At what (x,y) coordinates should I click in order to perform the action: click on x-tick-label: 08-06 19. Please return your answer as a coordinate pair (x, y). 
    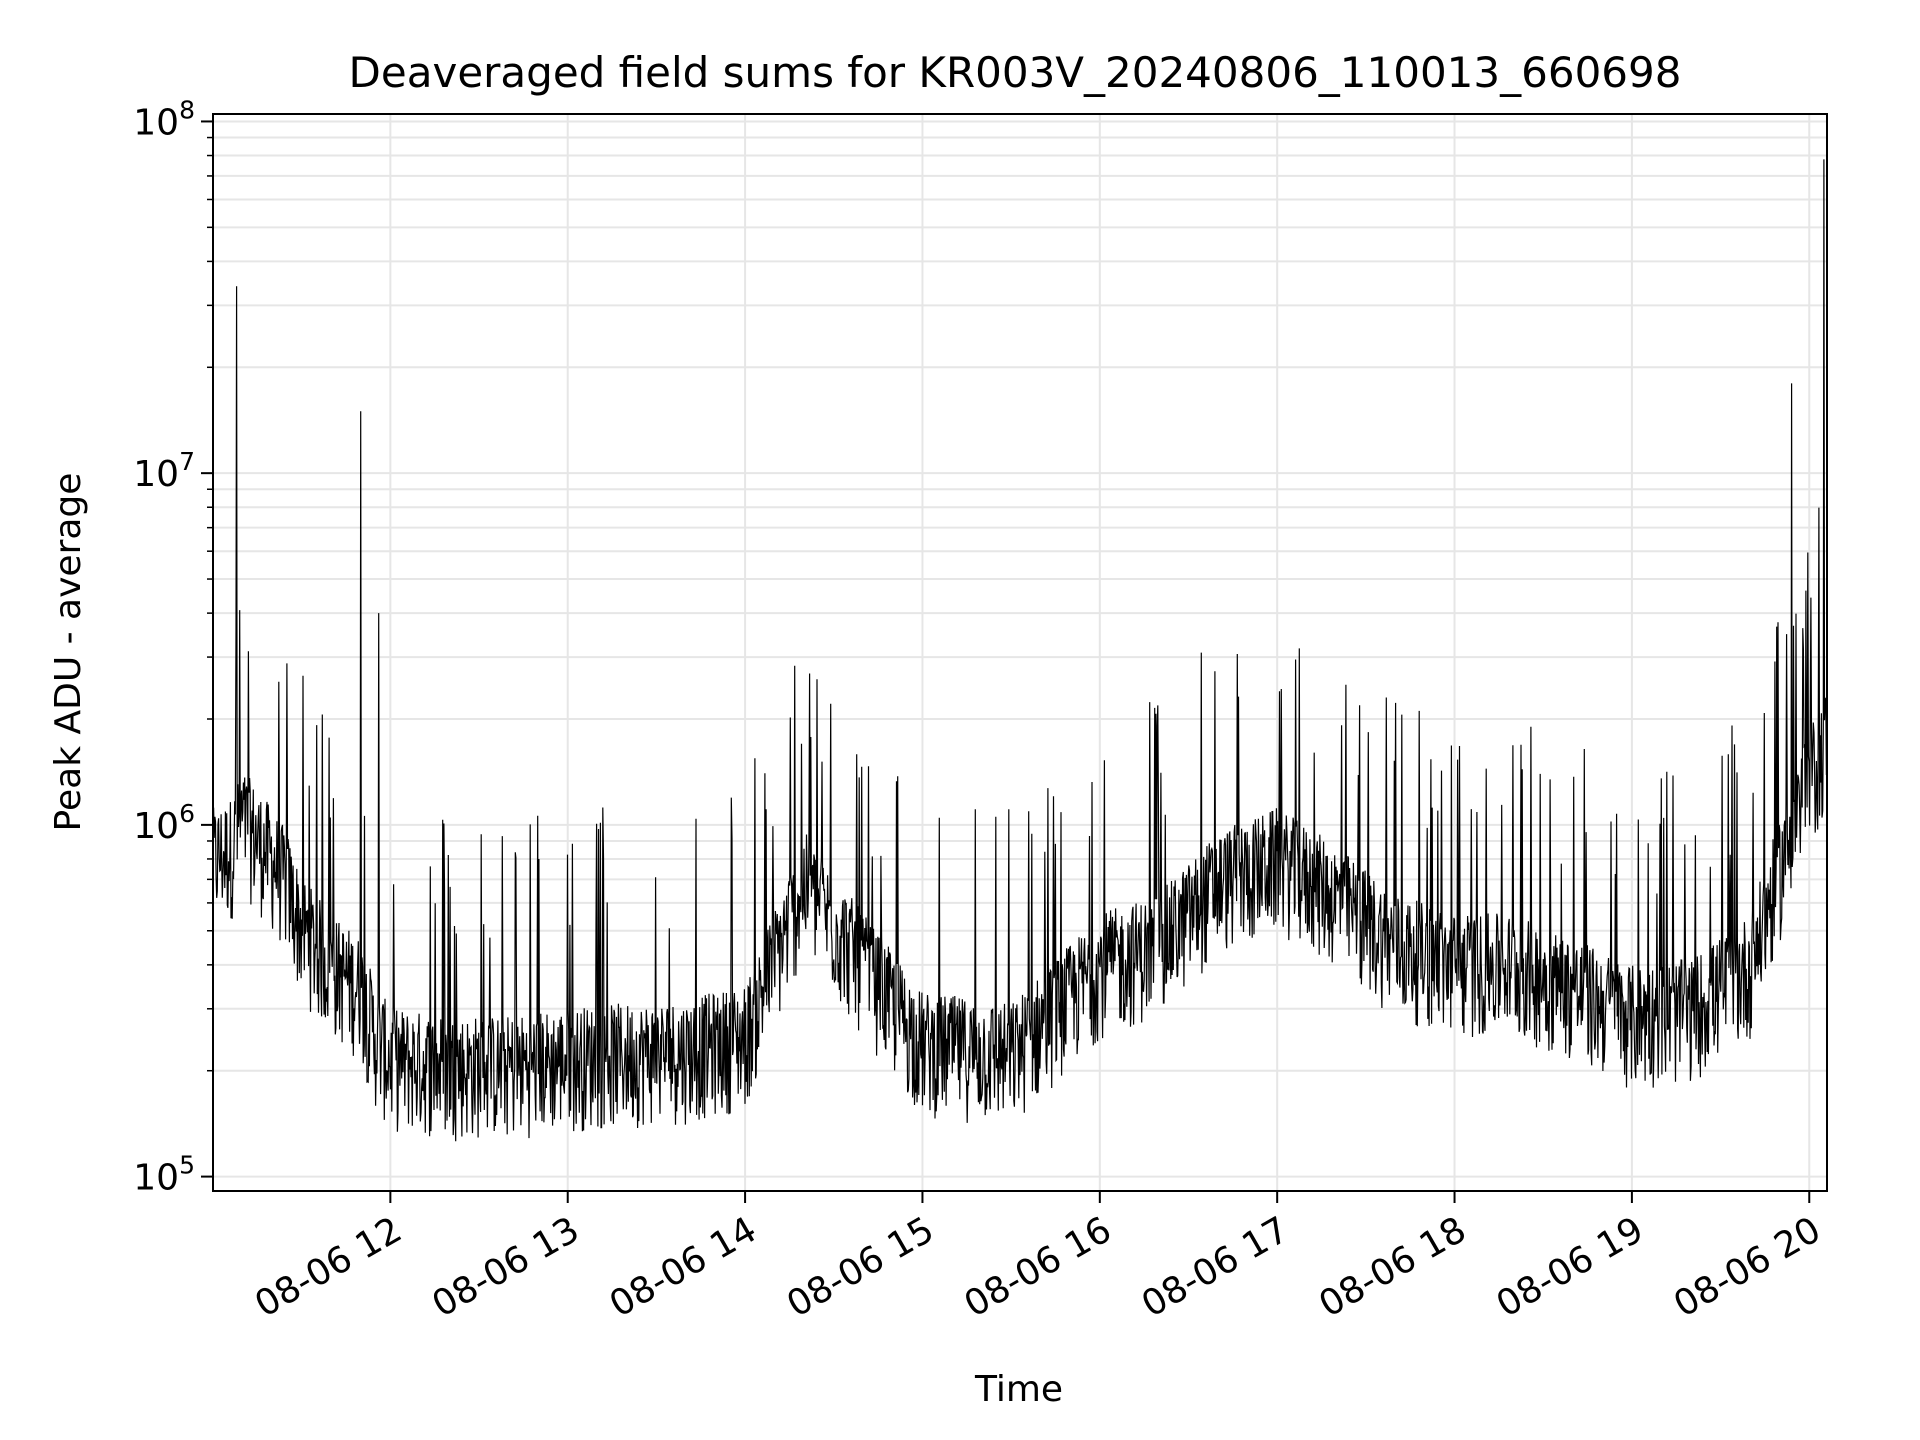
    Looking at the image, I should click on (1570, 1267).